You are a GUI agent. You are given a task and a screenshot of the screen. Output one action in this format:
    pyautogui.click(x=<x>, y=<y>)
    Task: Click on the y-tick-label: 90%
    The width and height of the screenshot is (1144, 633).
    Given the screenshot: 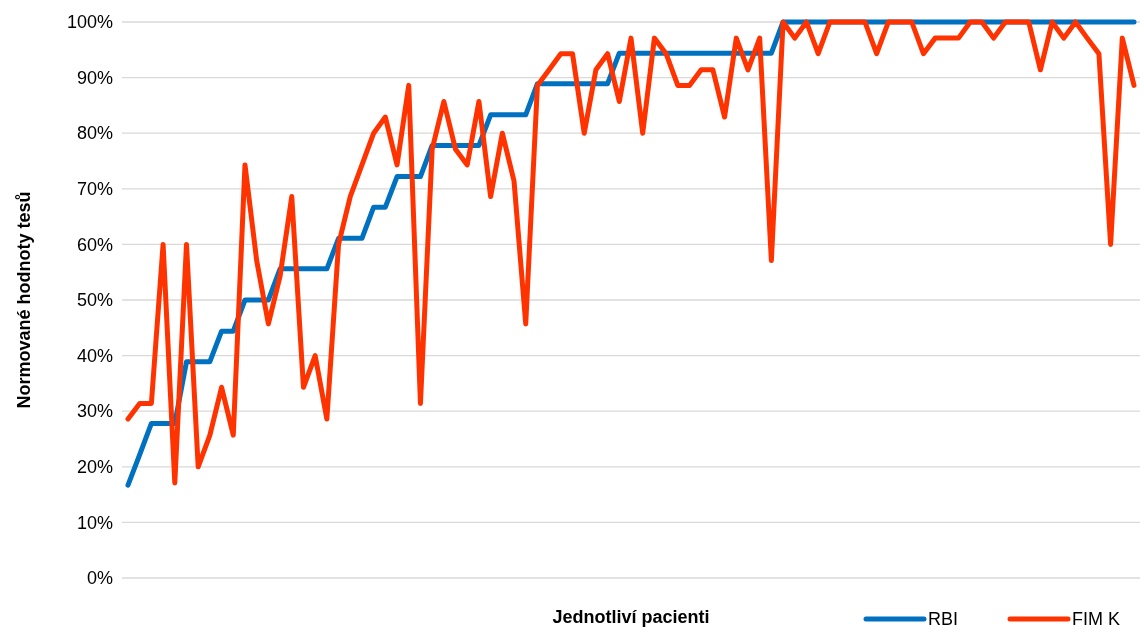 What is the action you would take?
    pyautogui.click(x=94, y=77)
    